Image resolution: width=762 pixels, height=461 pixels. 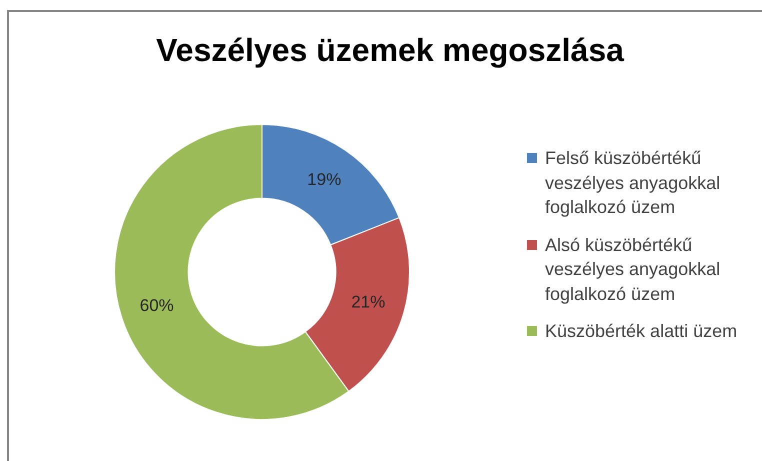 I want to click on legend-label: Alsó küszöbértékű veszélyes anyagokkal foglalkozó üzem, so click(x=633, y=270).